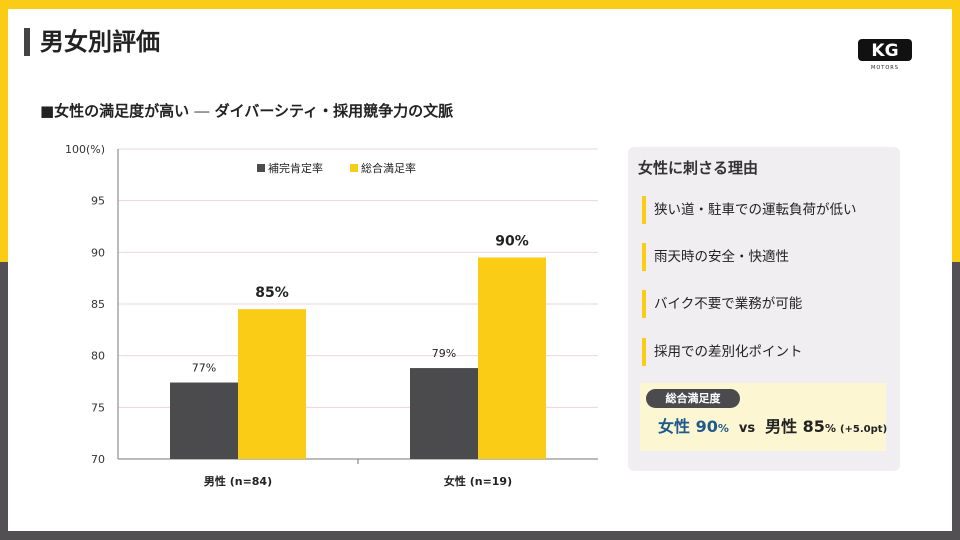 The height and width of the screenshot is (540, 960). I want to click on chart-legend: 補完肯定率 総合満足率, so click(336, 168).